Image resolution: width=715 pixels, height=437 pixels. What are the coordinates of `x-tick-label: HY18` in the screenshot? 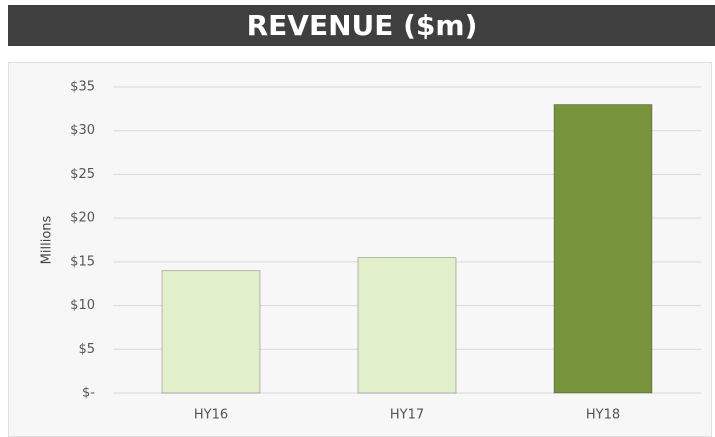 It's located at (603, 415).